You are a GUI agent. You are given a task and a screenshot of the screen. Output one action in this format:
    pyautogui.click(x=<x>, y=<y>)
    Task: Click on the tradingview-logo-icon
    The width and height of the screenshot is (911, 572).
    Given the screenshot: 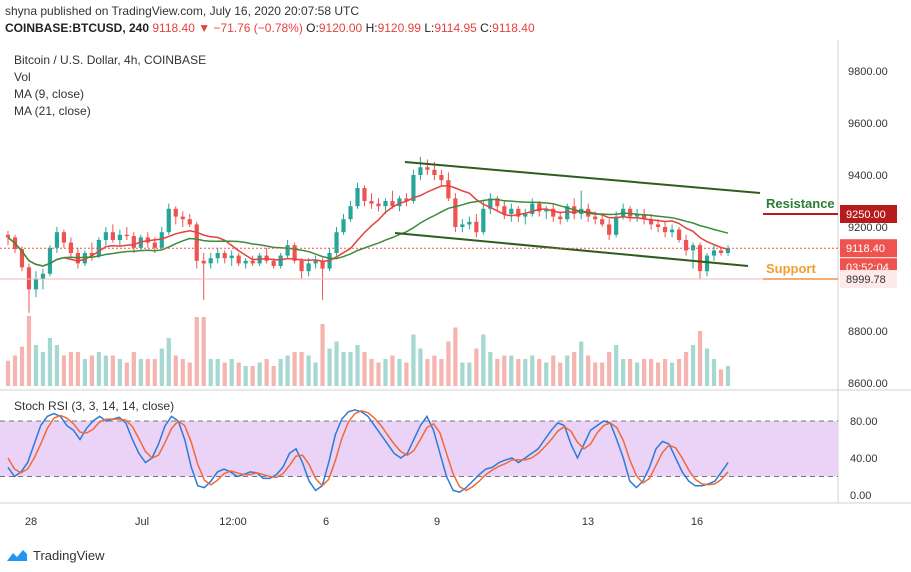 What is the action you would take?
    pyautogui.click(x=17, y=555)
    